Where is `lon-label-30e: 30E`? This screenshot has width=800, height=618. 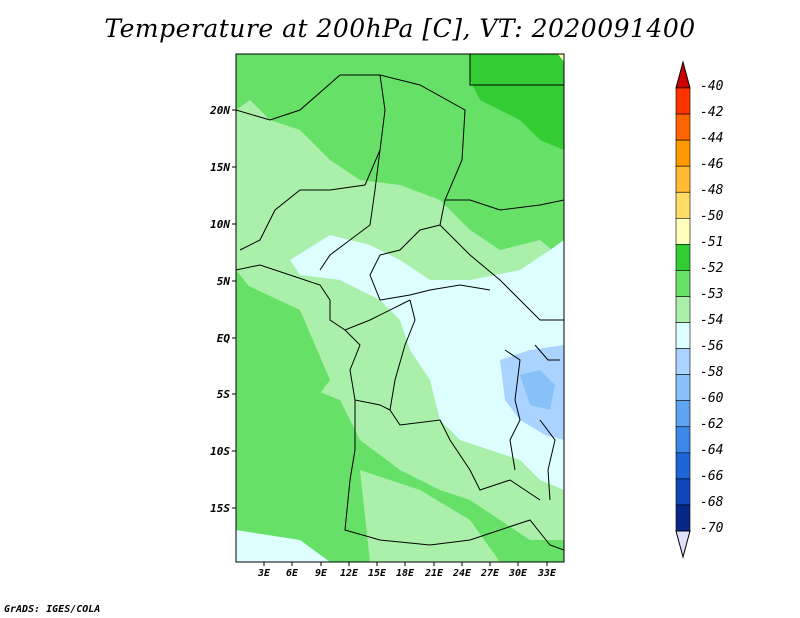
lon-label-30e: 30E is located at coordinates (518, 573).